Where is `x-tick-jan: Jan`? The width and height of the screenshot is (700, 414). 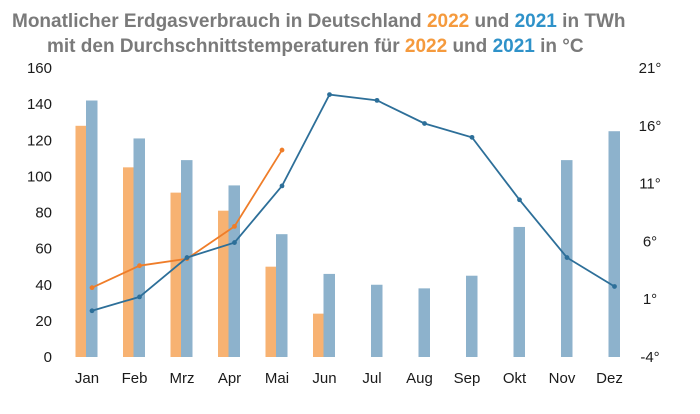
x-tick-jan: Jan is located at coordinates (87, 378).